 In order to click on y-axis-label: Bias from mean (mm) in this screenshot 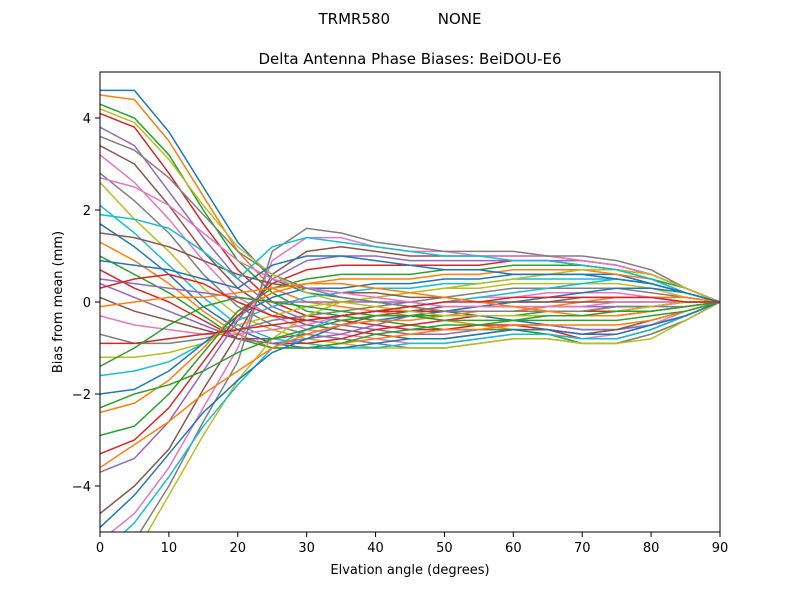, I will do `click(58, 302)`.